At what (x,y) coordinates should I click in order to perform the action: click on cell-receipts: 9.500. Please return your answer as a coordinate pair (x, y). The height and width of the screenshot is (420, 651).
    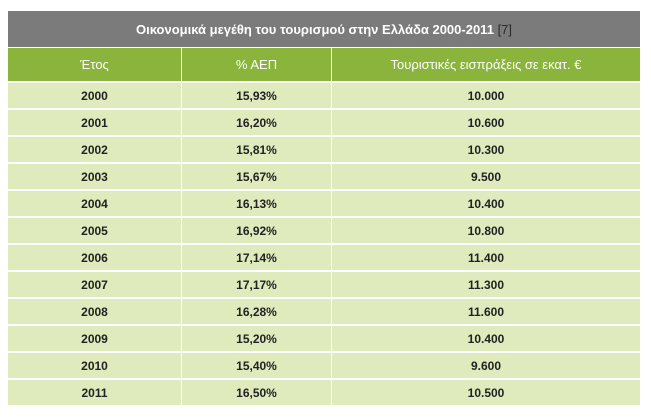
    Looking at the image, I should click on (486, 176).